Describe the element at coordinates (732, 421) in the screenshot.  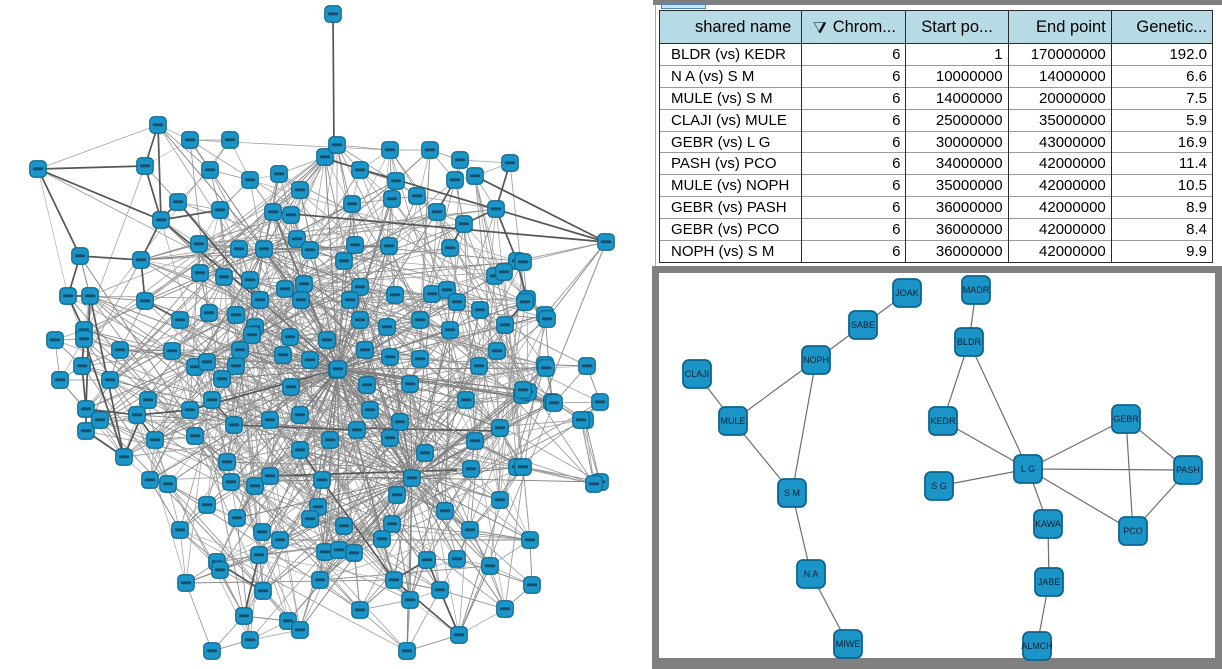
I see `svg-text: MULE` at that location.